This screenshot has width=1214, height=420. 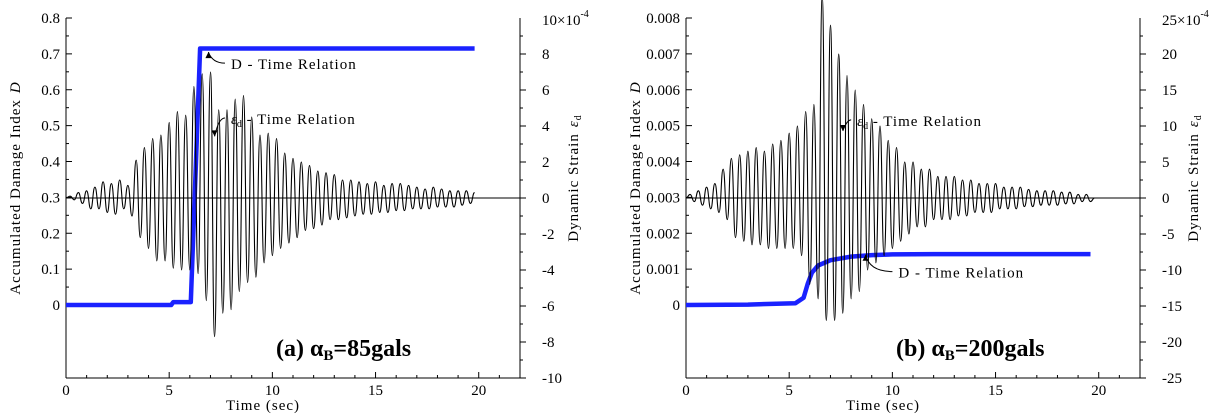 What do you see at coordinates (561, 21) in the screenshot?
I see `multiplier-base: 10×10` at bounding box center [561, 21].